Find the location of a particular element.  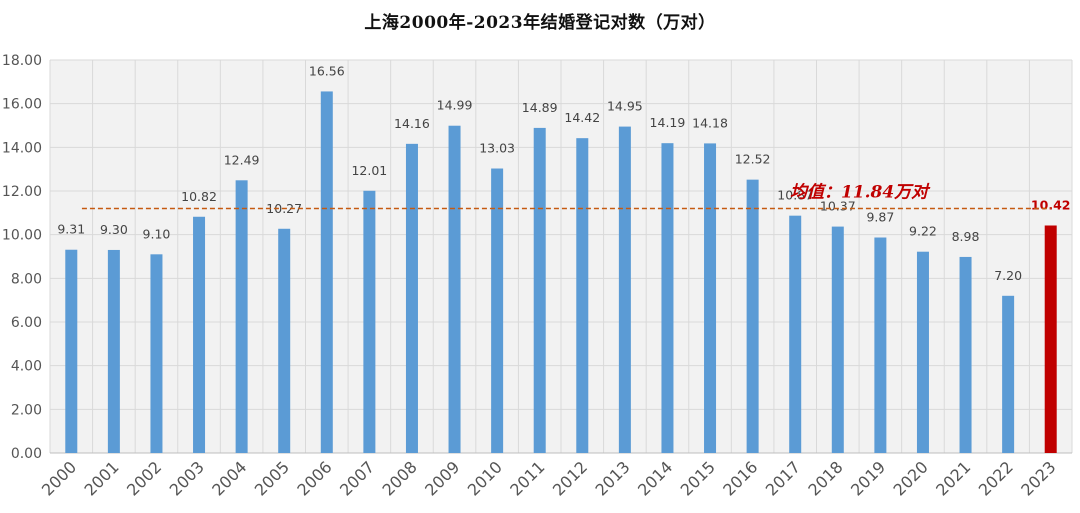

y-tick-label: 14.00 is located at coordinates (22, 148).